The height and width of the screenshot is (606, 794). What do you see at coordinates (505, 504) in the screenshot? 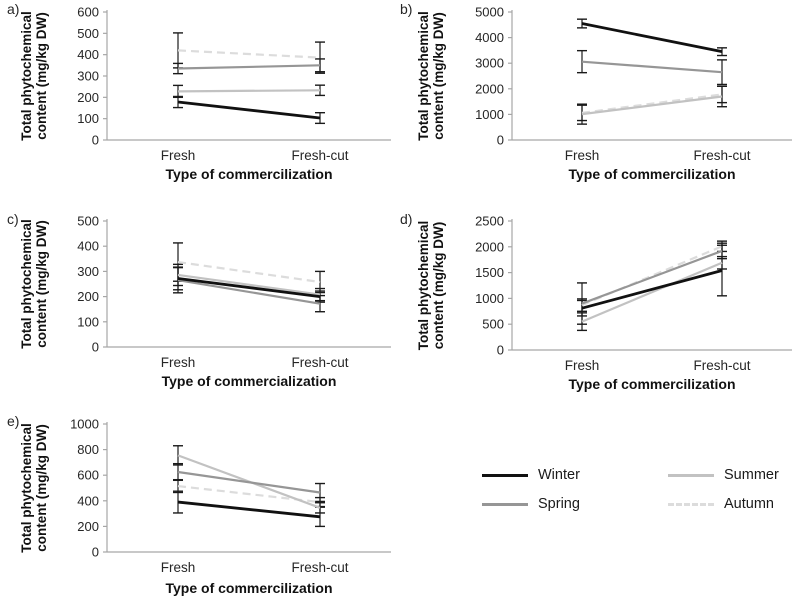
I see `spring-line-swatch` at bounding box center [505, 504].